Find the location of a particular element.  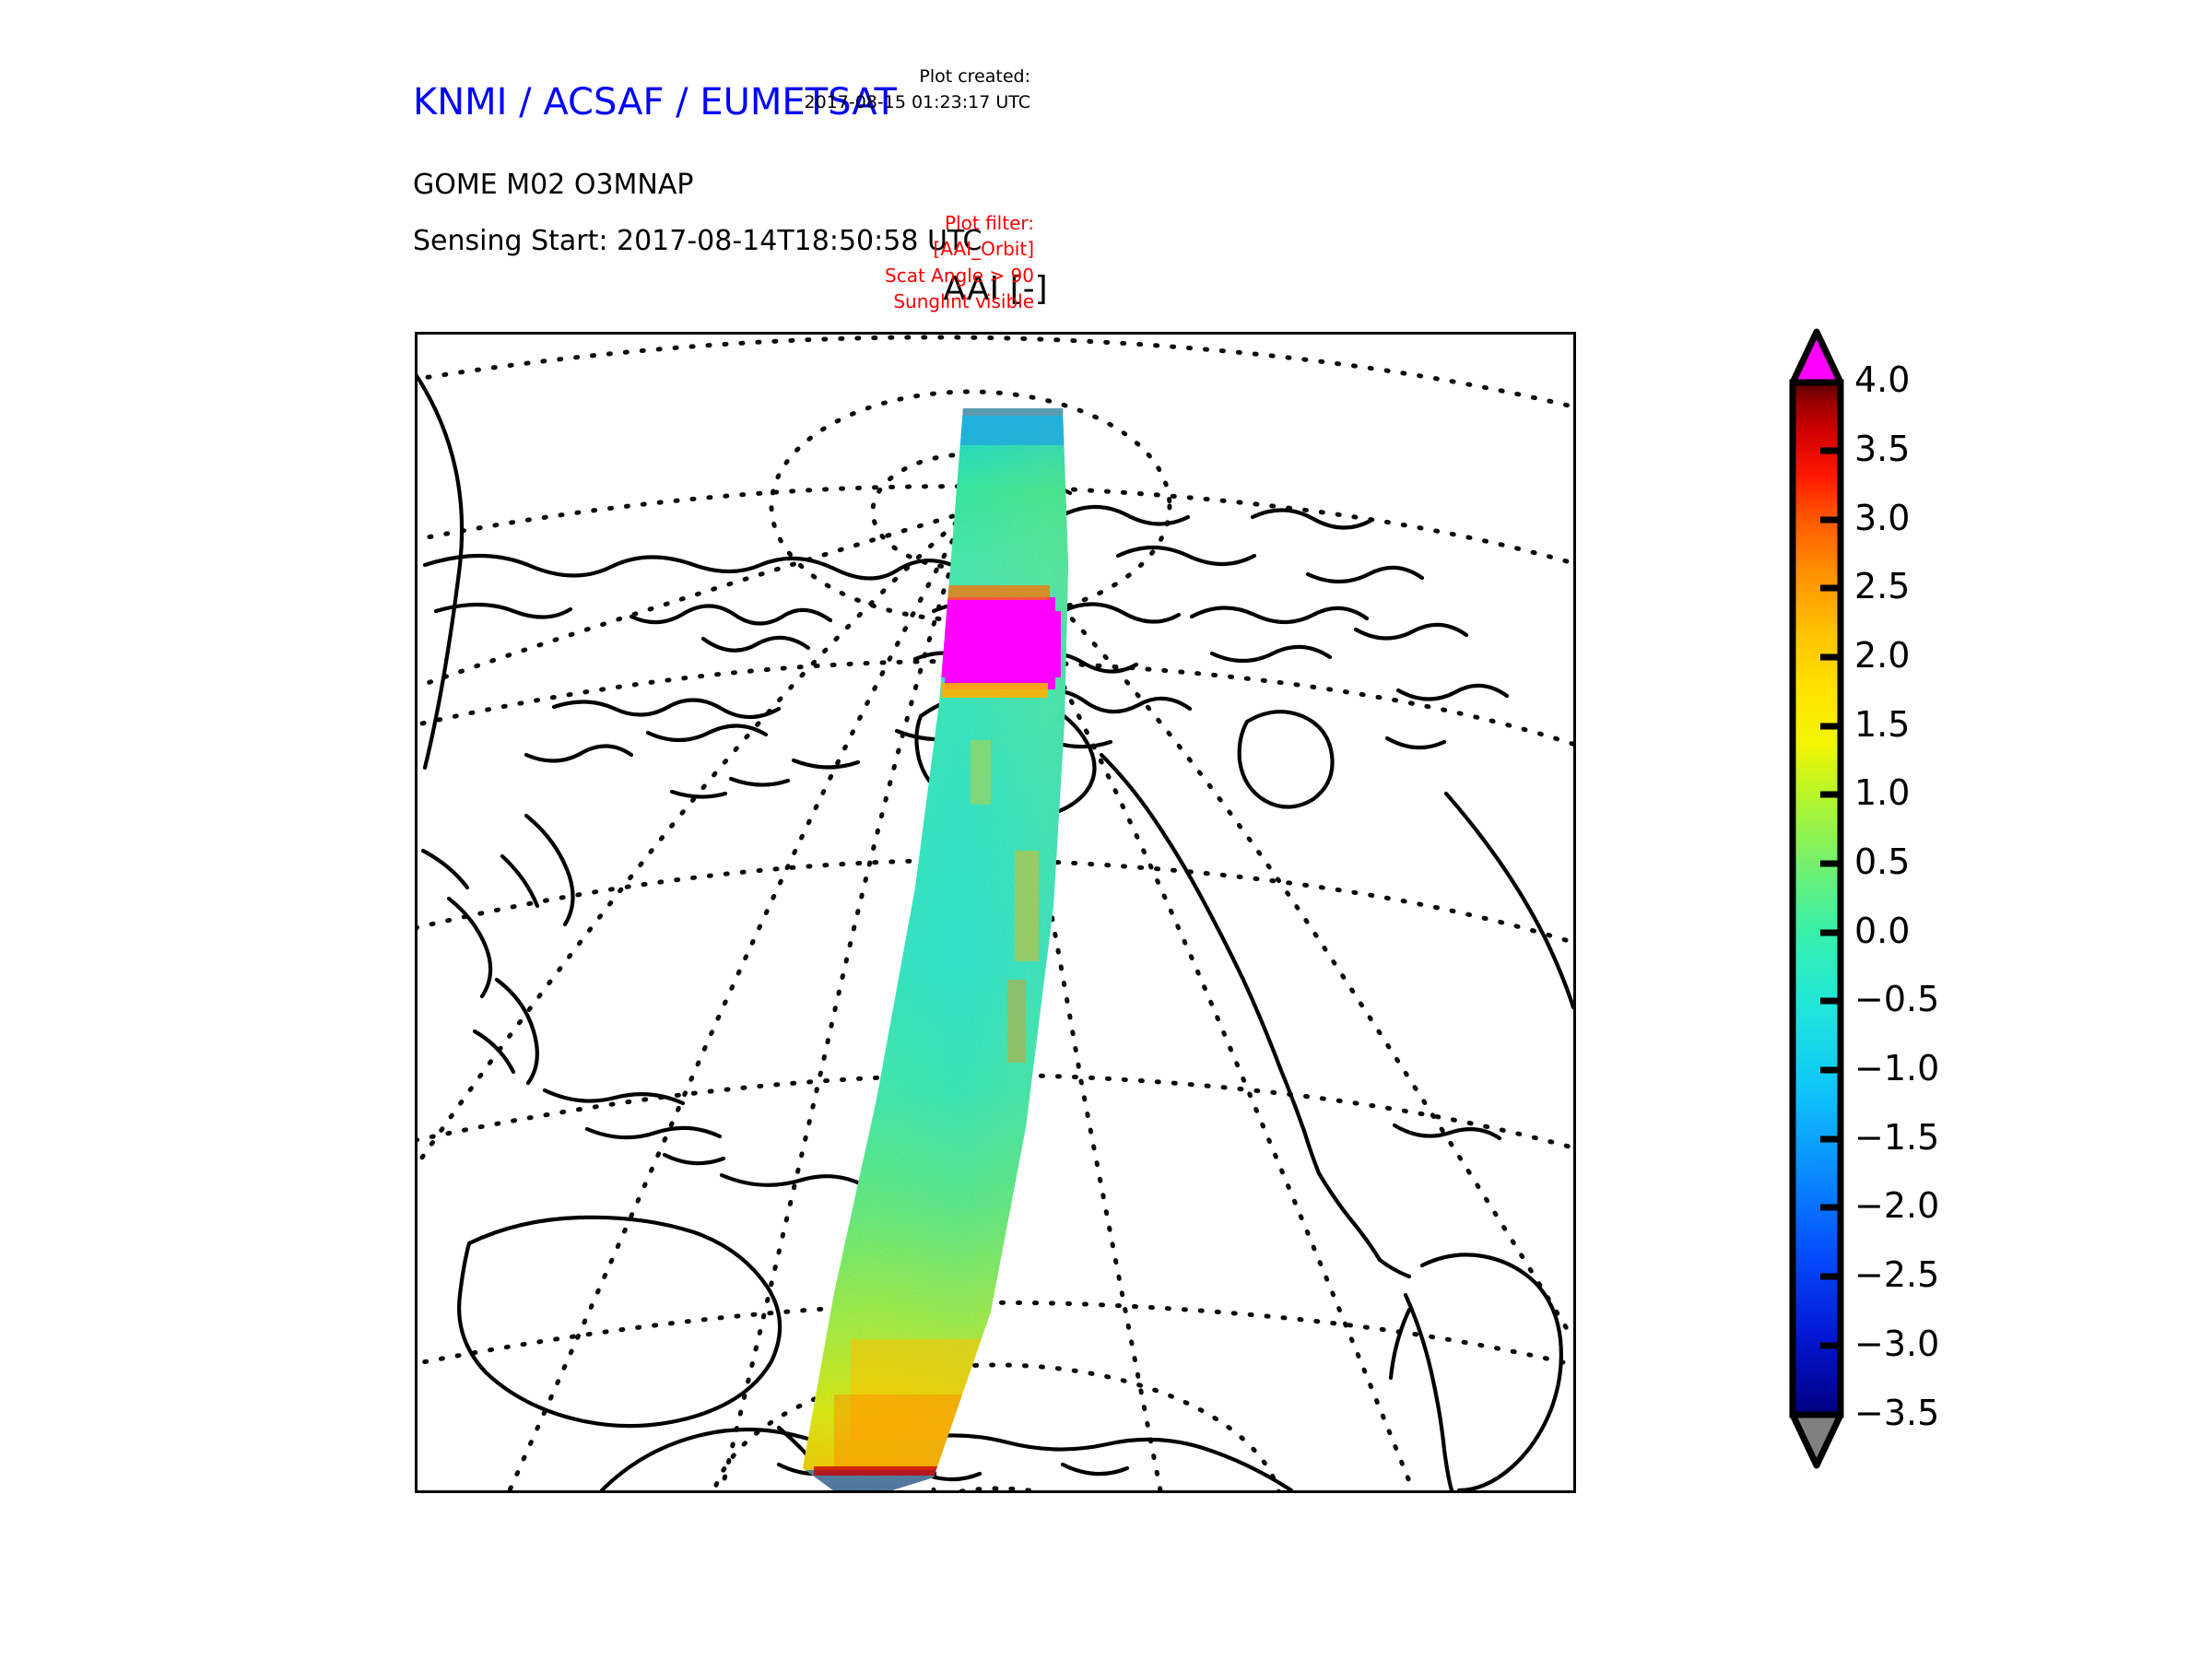

colorbar-under-arrow is located at coordinates (1816, 1440).